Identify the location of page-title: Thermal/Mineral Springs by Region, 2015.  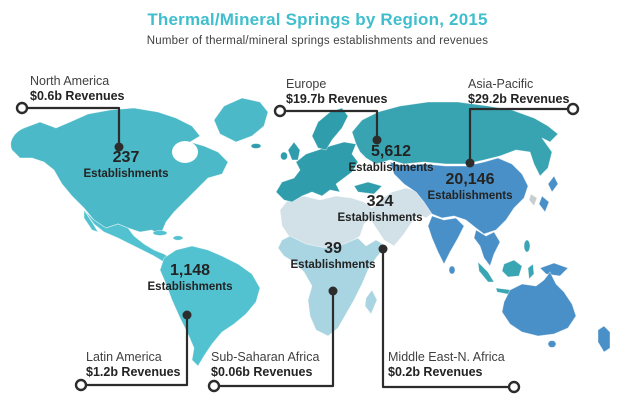
(317, 19).